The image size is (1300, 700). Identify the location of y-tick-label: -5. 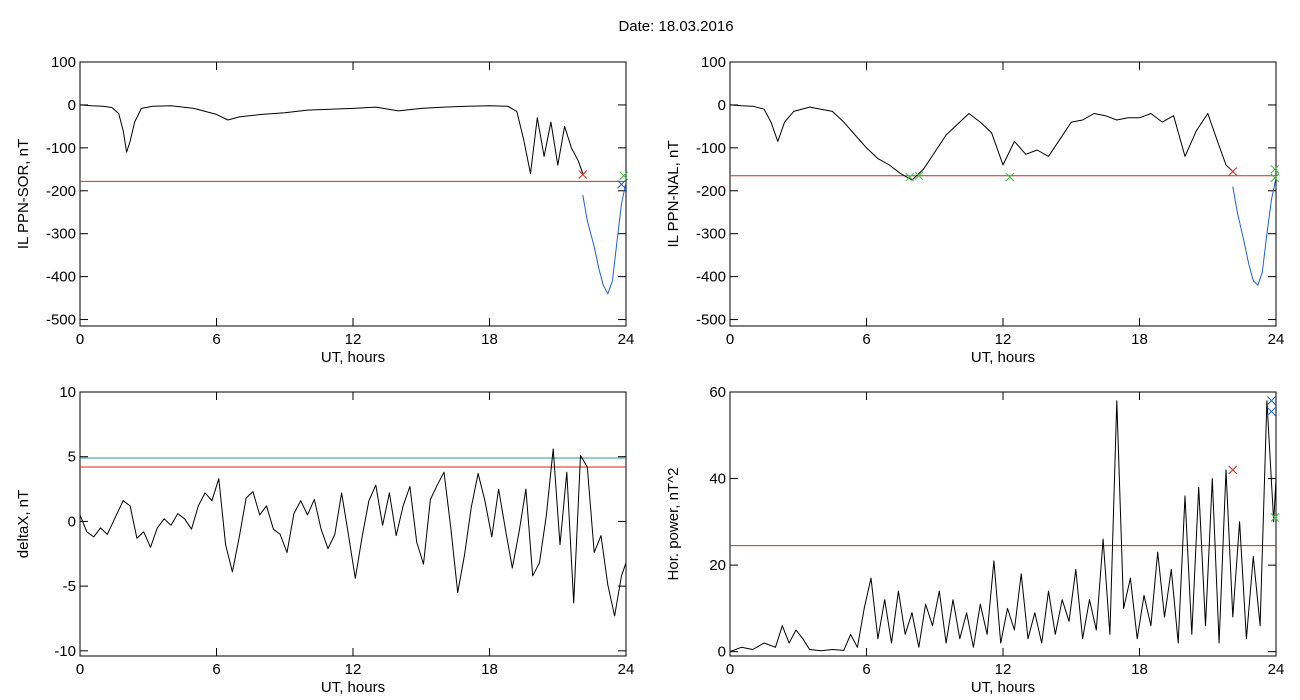
(69, 586).